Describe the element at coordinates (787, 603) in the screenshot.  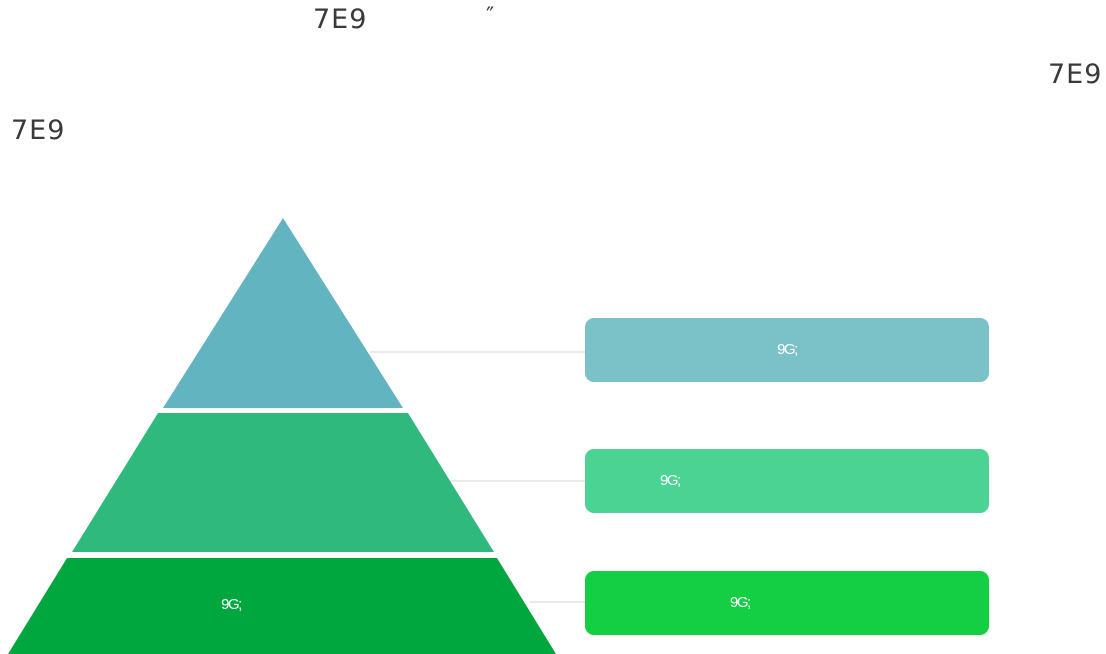
I see `callout-box-bottom: 9G;` at that location.